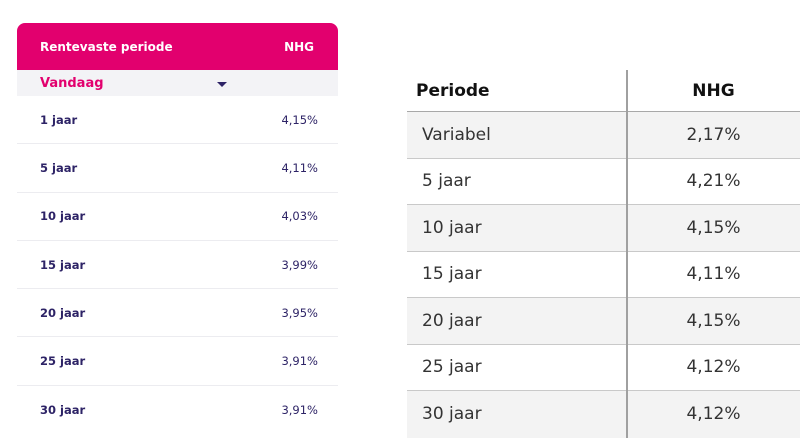  I want to click on table-row: 25 jaar 3,91%, so click(177, 361).